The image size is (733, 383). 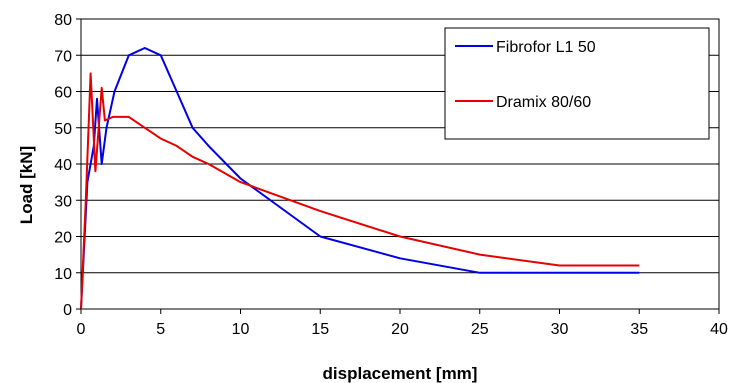 I want to click on y-tick-label: 20, so click(x=63, y=238).